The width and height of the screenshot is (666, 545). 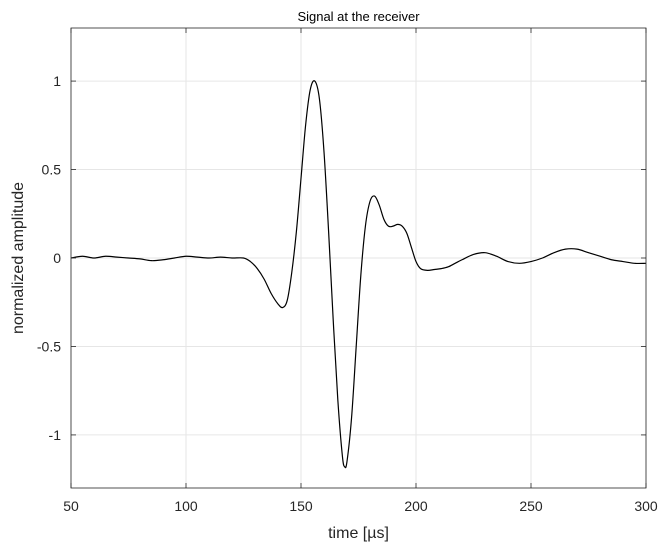 I want to click on x-axis-label: time [µs], so click(x=358, y=533).